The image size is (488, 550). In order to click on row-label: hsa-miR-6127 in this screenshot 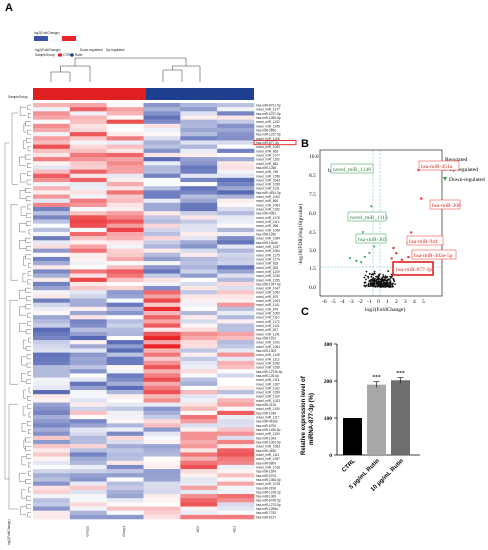, I will do `click(266, 517)`.